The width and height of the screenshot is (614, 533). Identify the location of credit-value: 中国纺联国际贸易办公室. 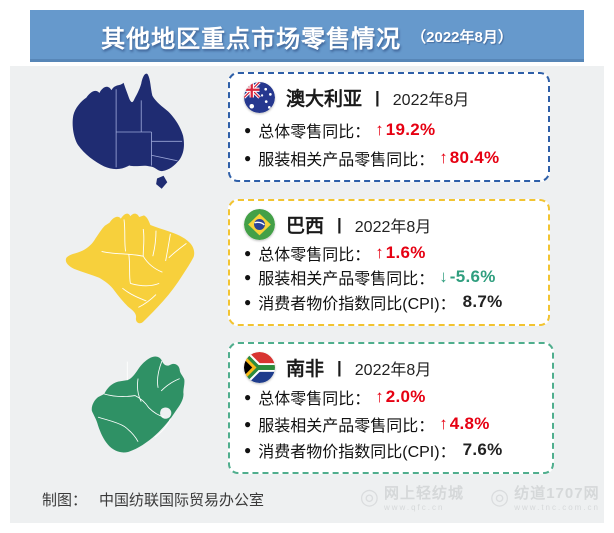
(182, 500).